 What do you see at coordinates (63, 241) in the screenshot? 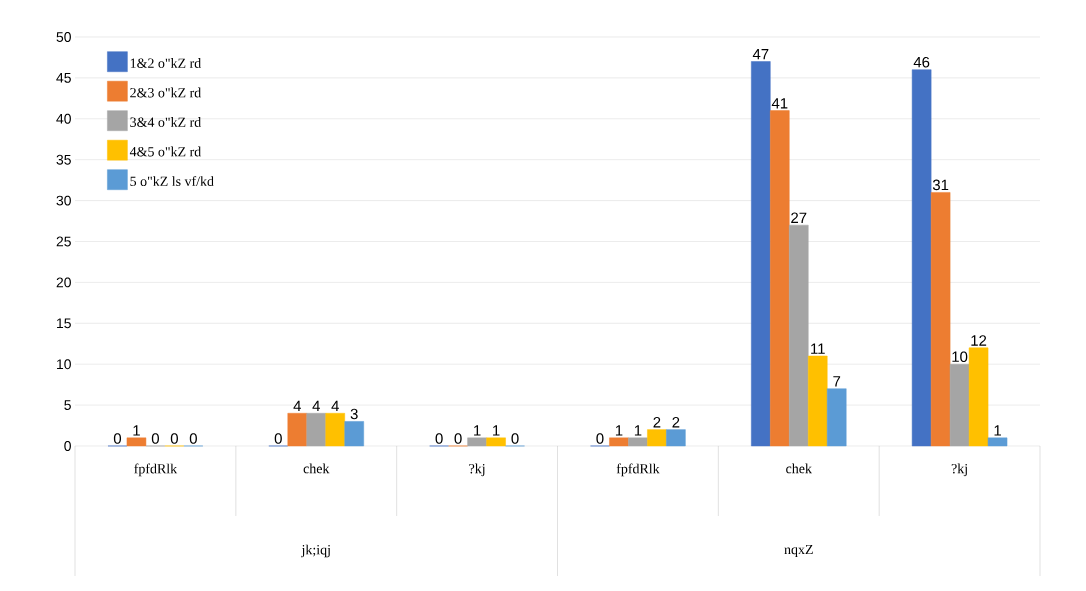
I see `y-tick-label: 25` at bounding box center [63, 241].